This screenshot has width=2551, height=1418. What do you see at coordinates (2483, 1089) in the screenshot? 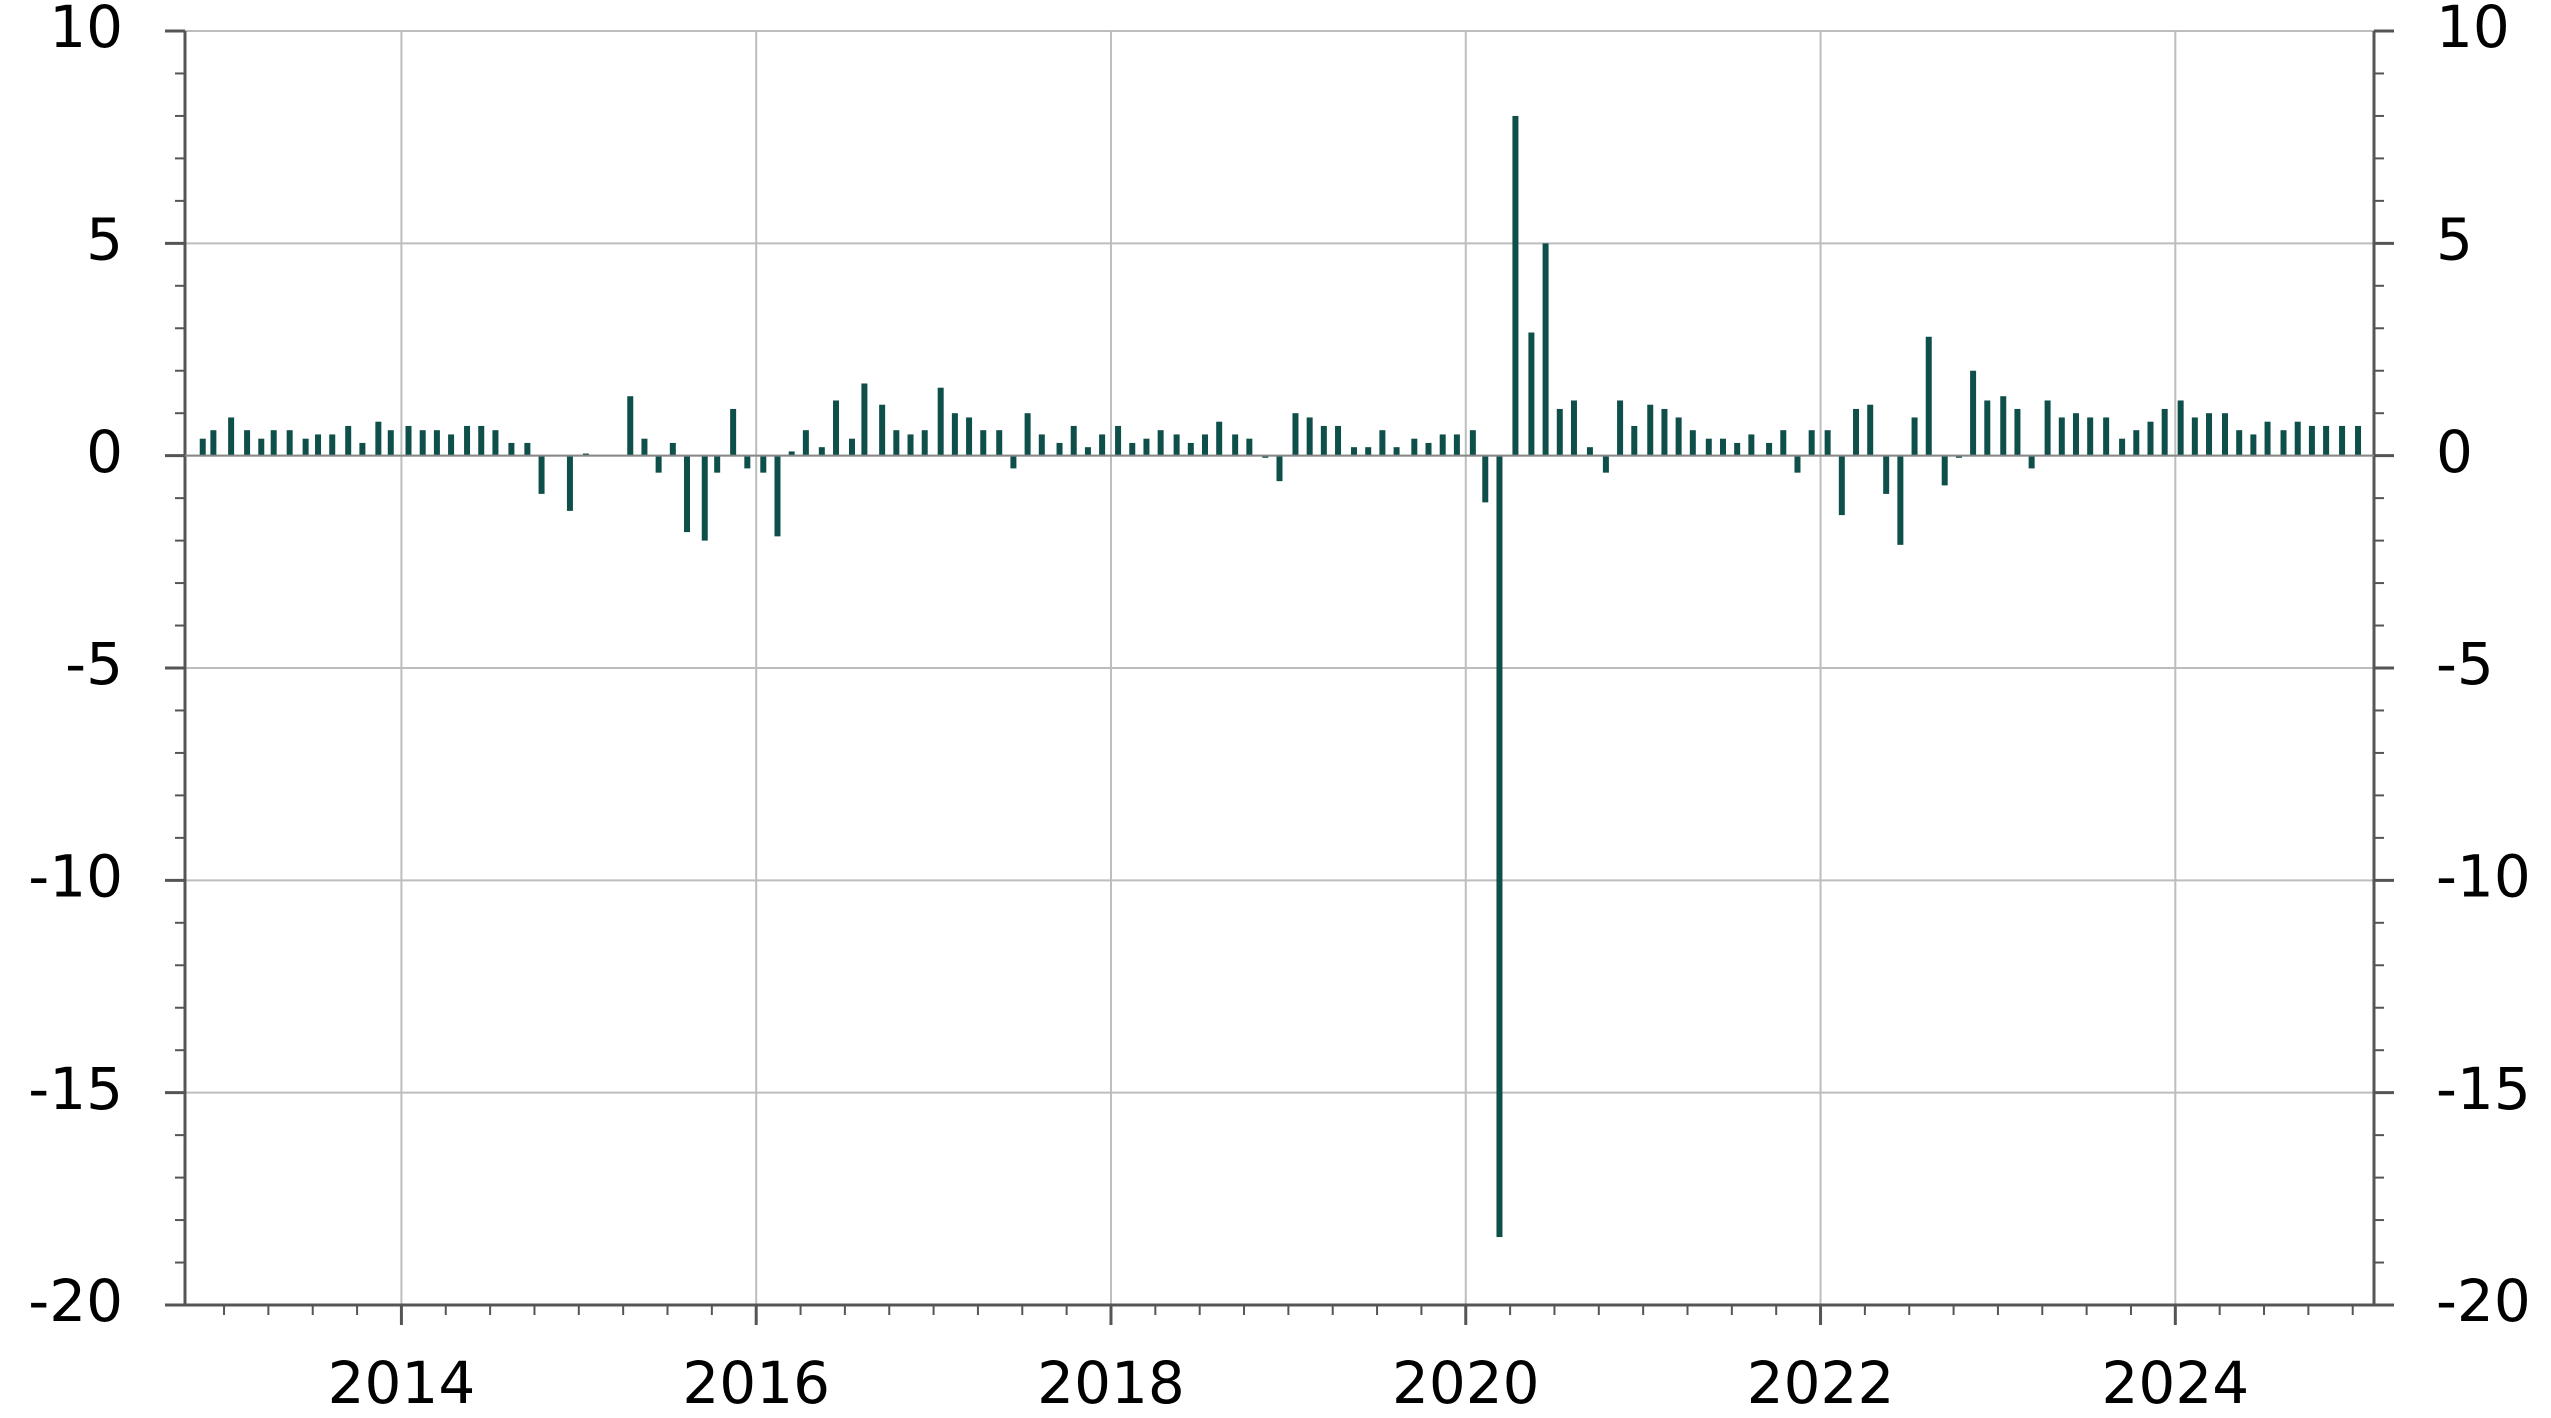
I see `y2-tick-label: -15` at bounding box center [2483, 1089].